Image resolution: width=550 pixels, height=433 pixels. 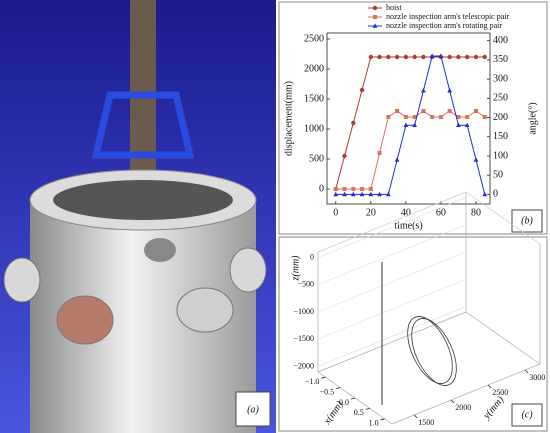 I want to click on plot-frame, so click(x=408, y=118).